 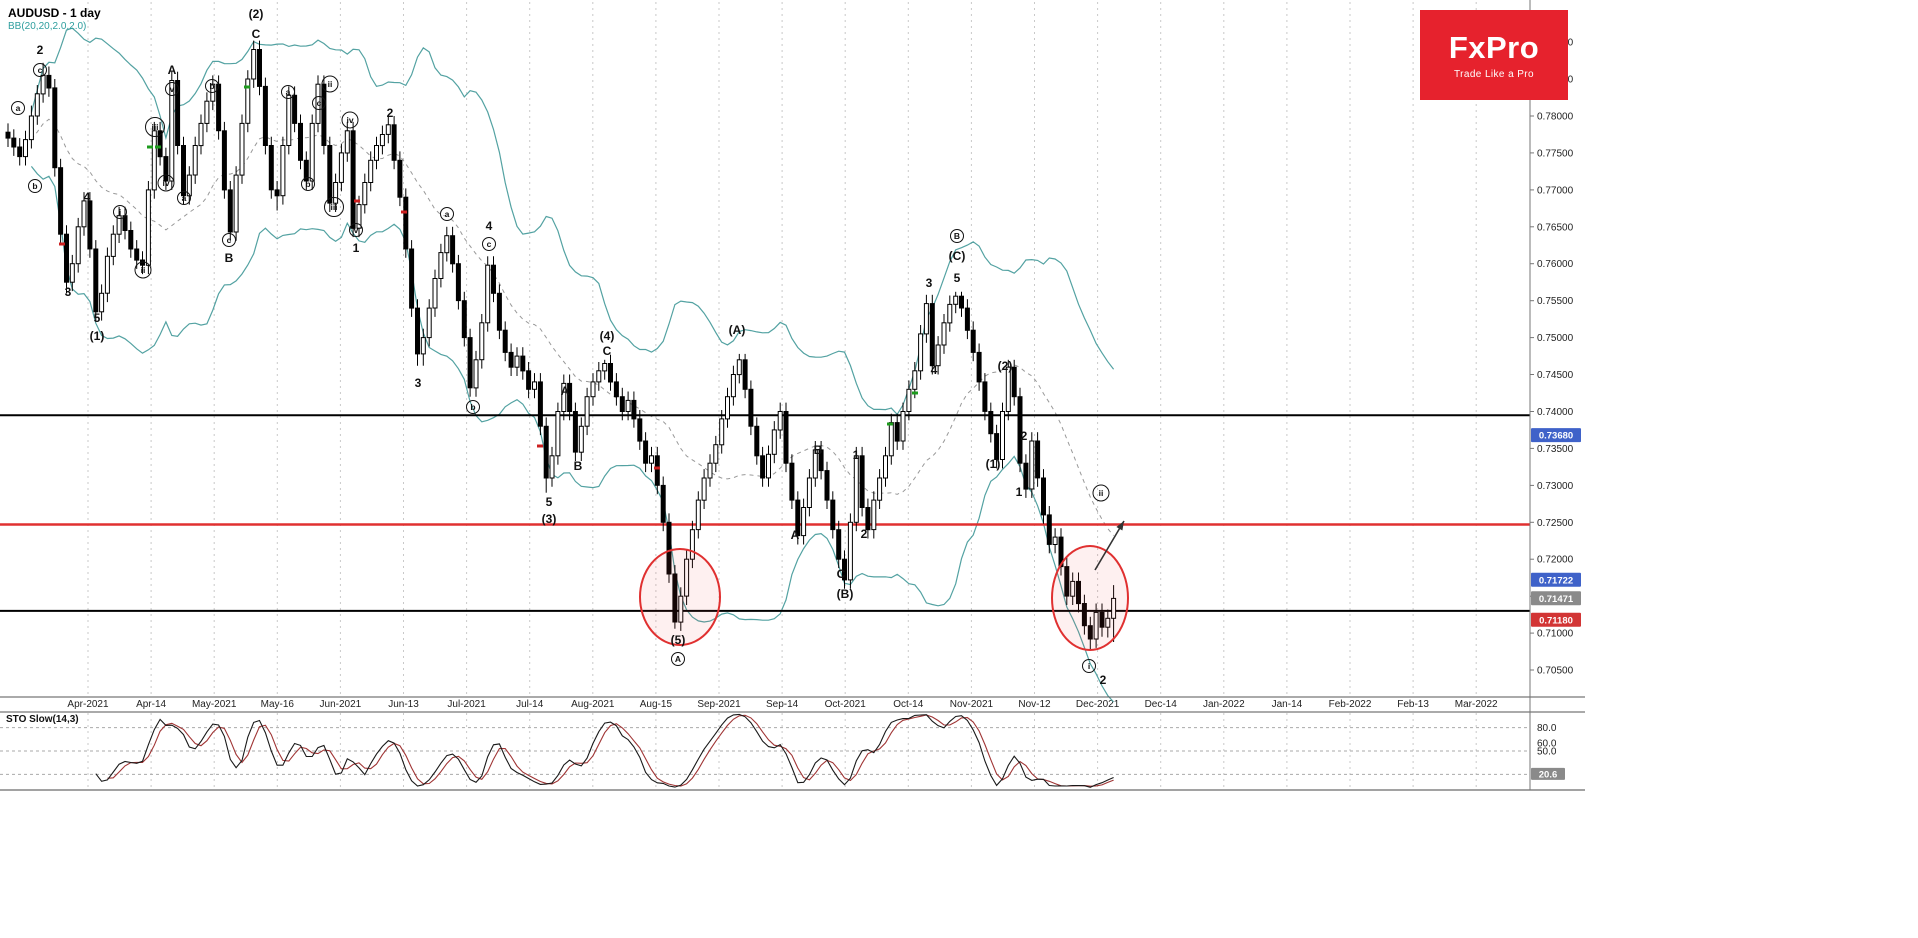 I want to click on price-axis-label: 0.77000, so click(x=1555, y=190).